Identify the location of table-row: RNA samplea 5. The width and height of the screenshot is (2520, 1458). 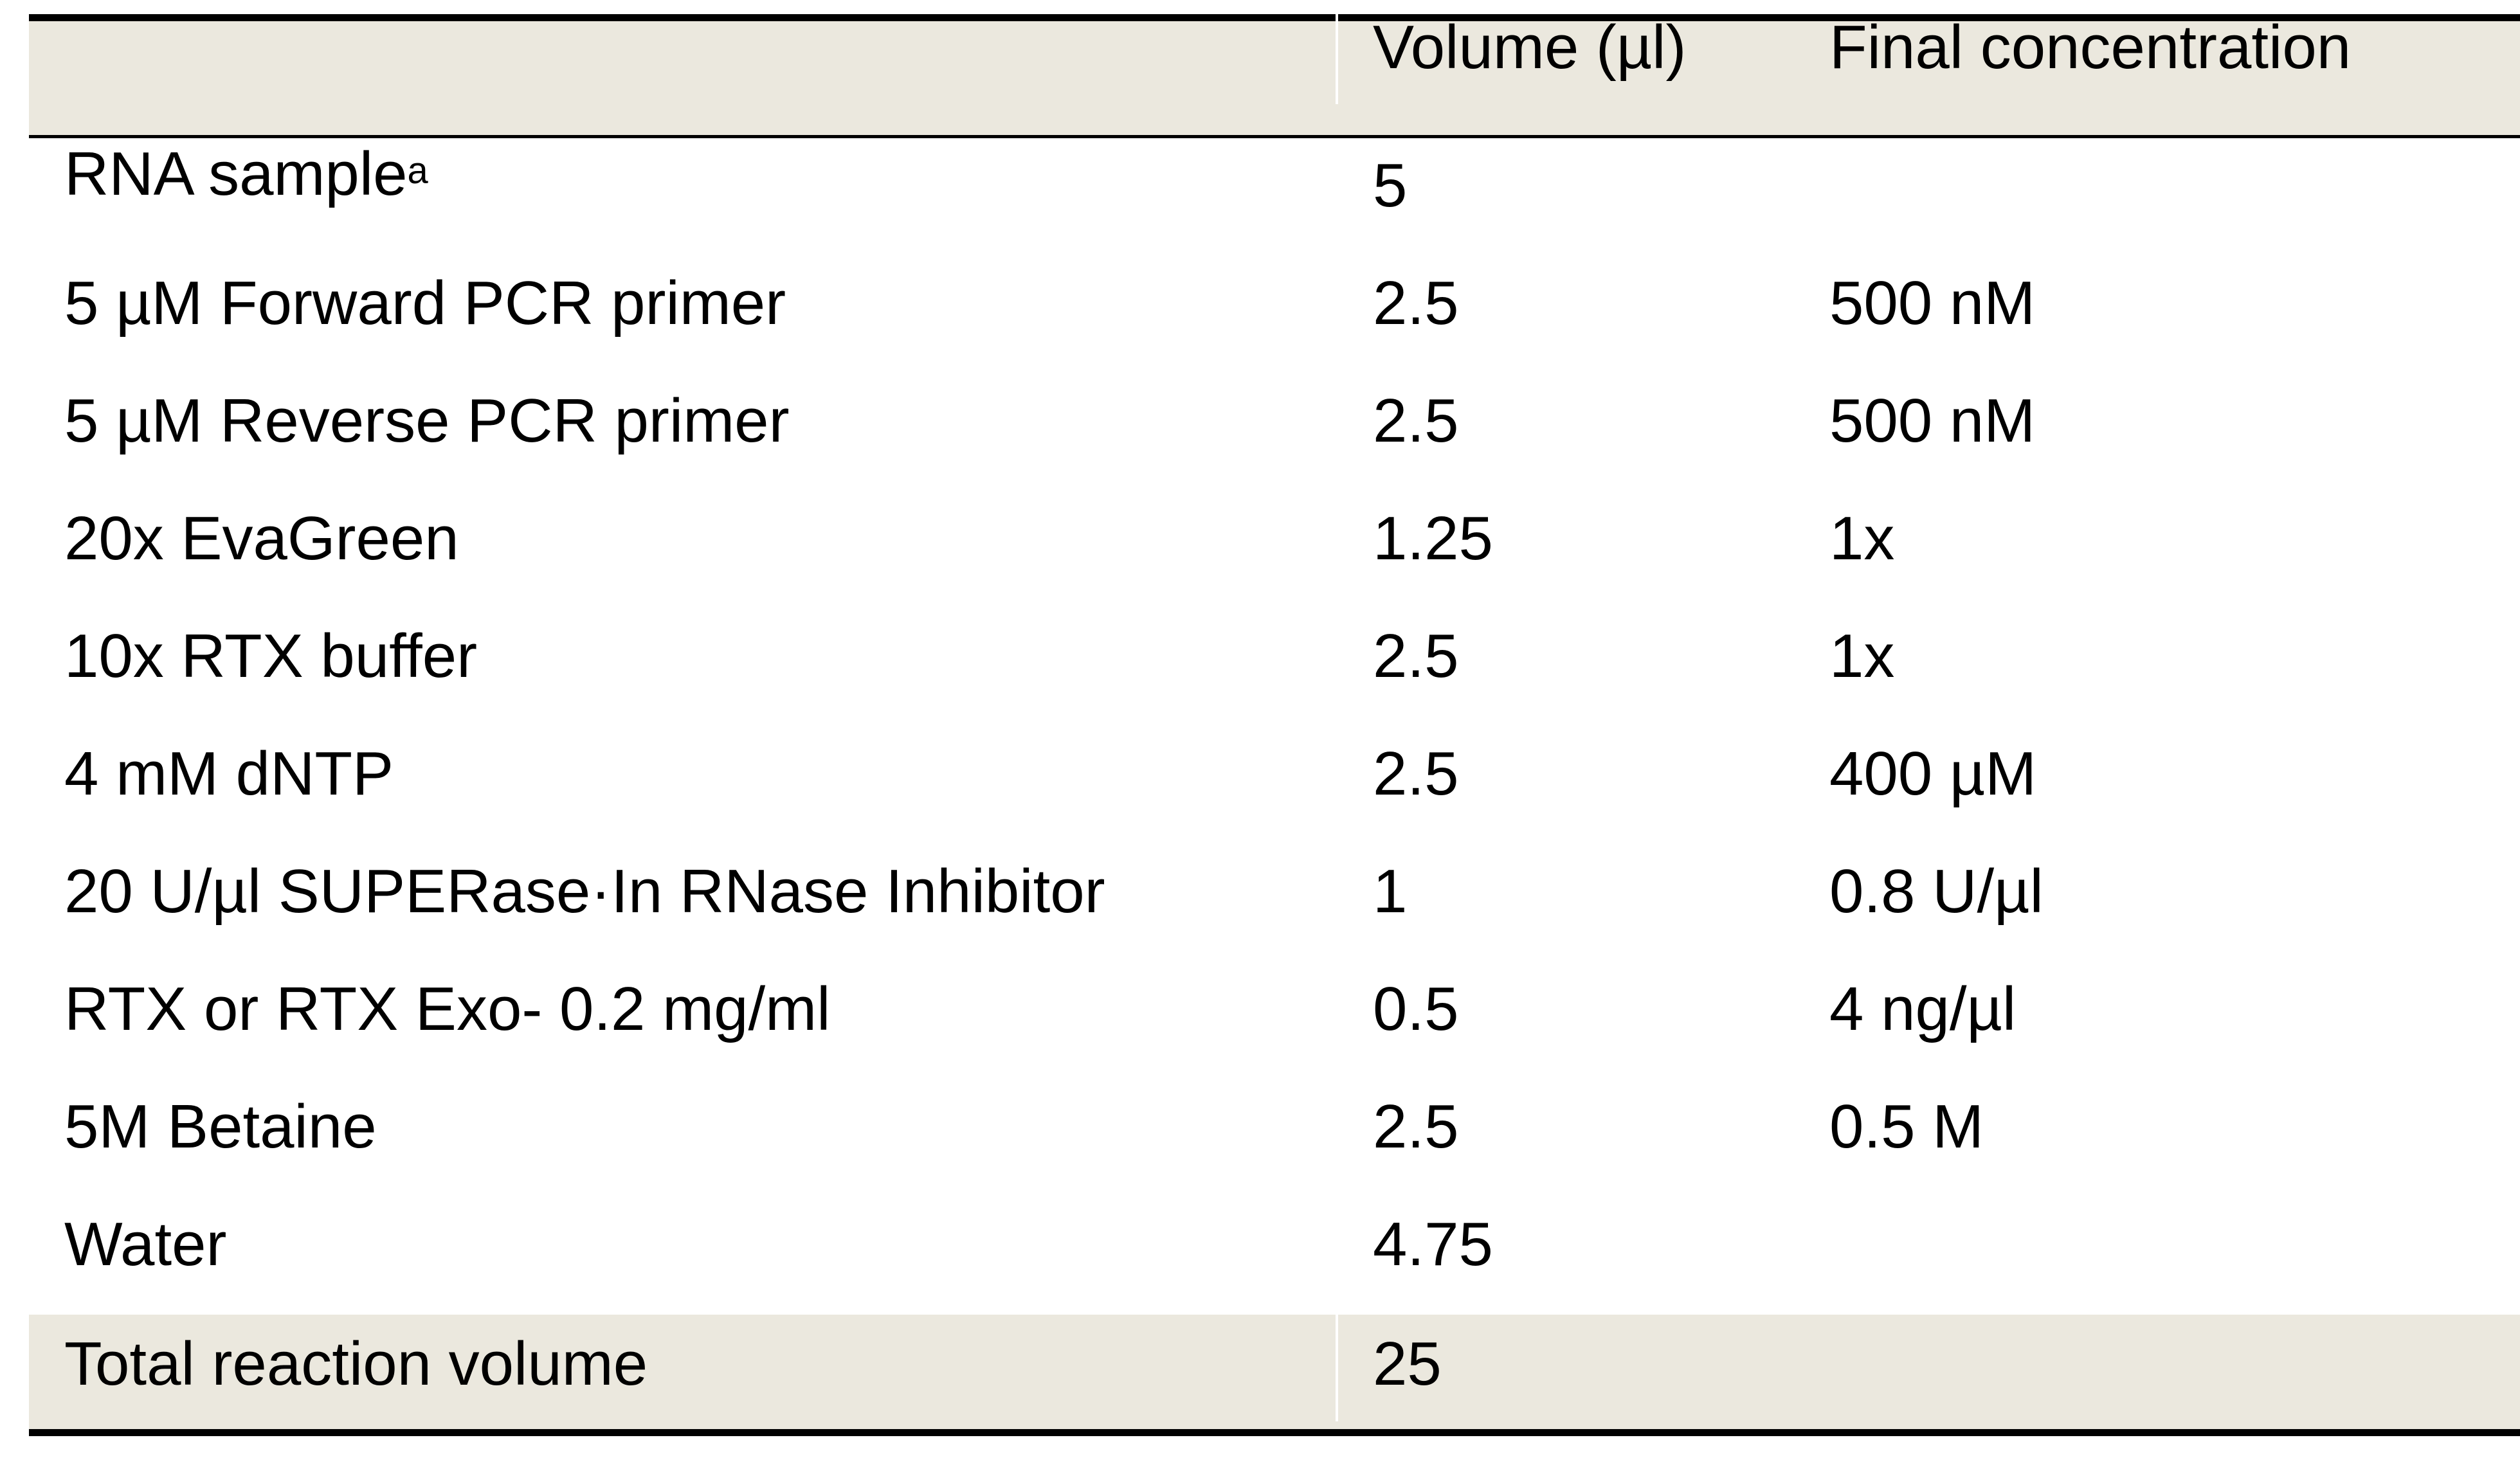
(1274, 197).